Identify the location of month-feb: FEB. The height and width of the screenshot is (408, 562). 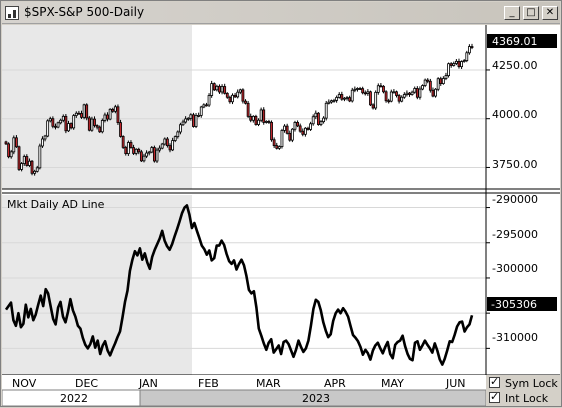
(208, 383).